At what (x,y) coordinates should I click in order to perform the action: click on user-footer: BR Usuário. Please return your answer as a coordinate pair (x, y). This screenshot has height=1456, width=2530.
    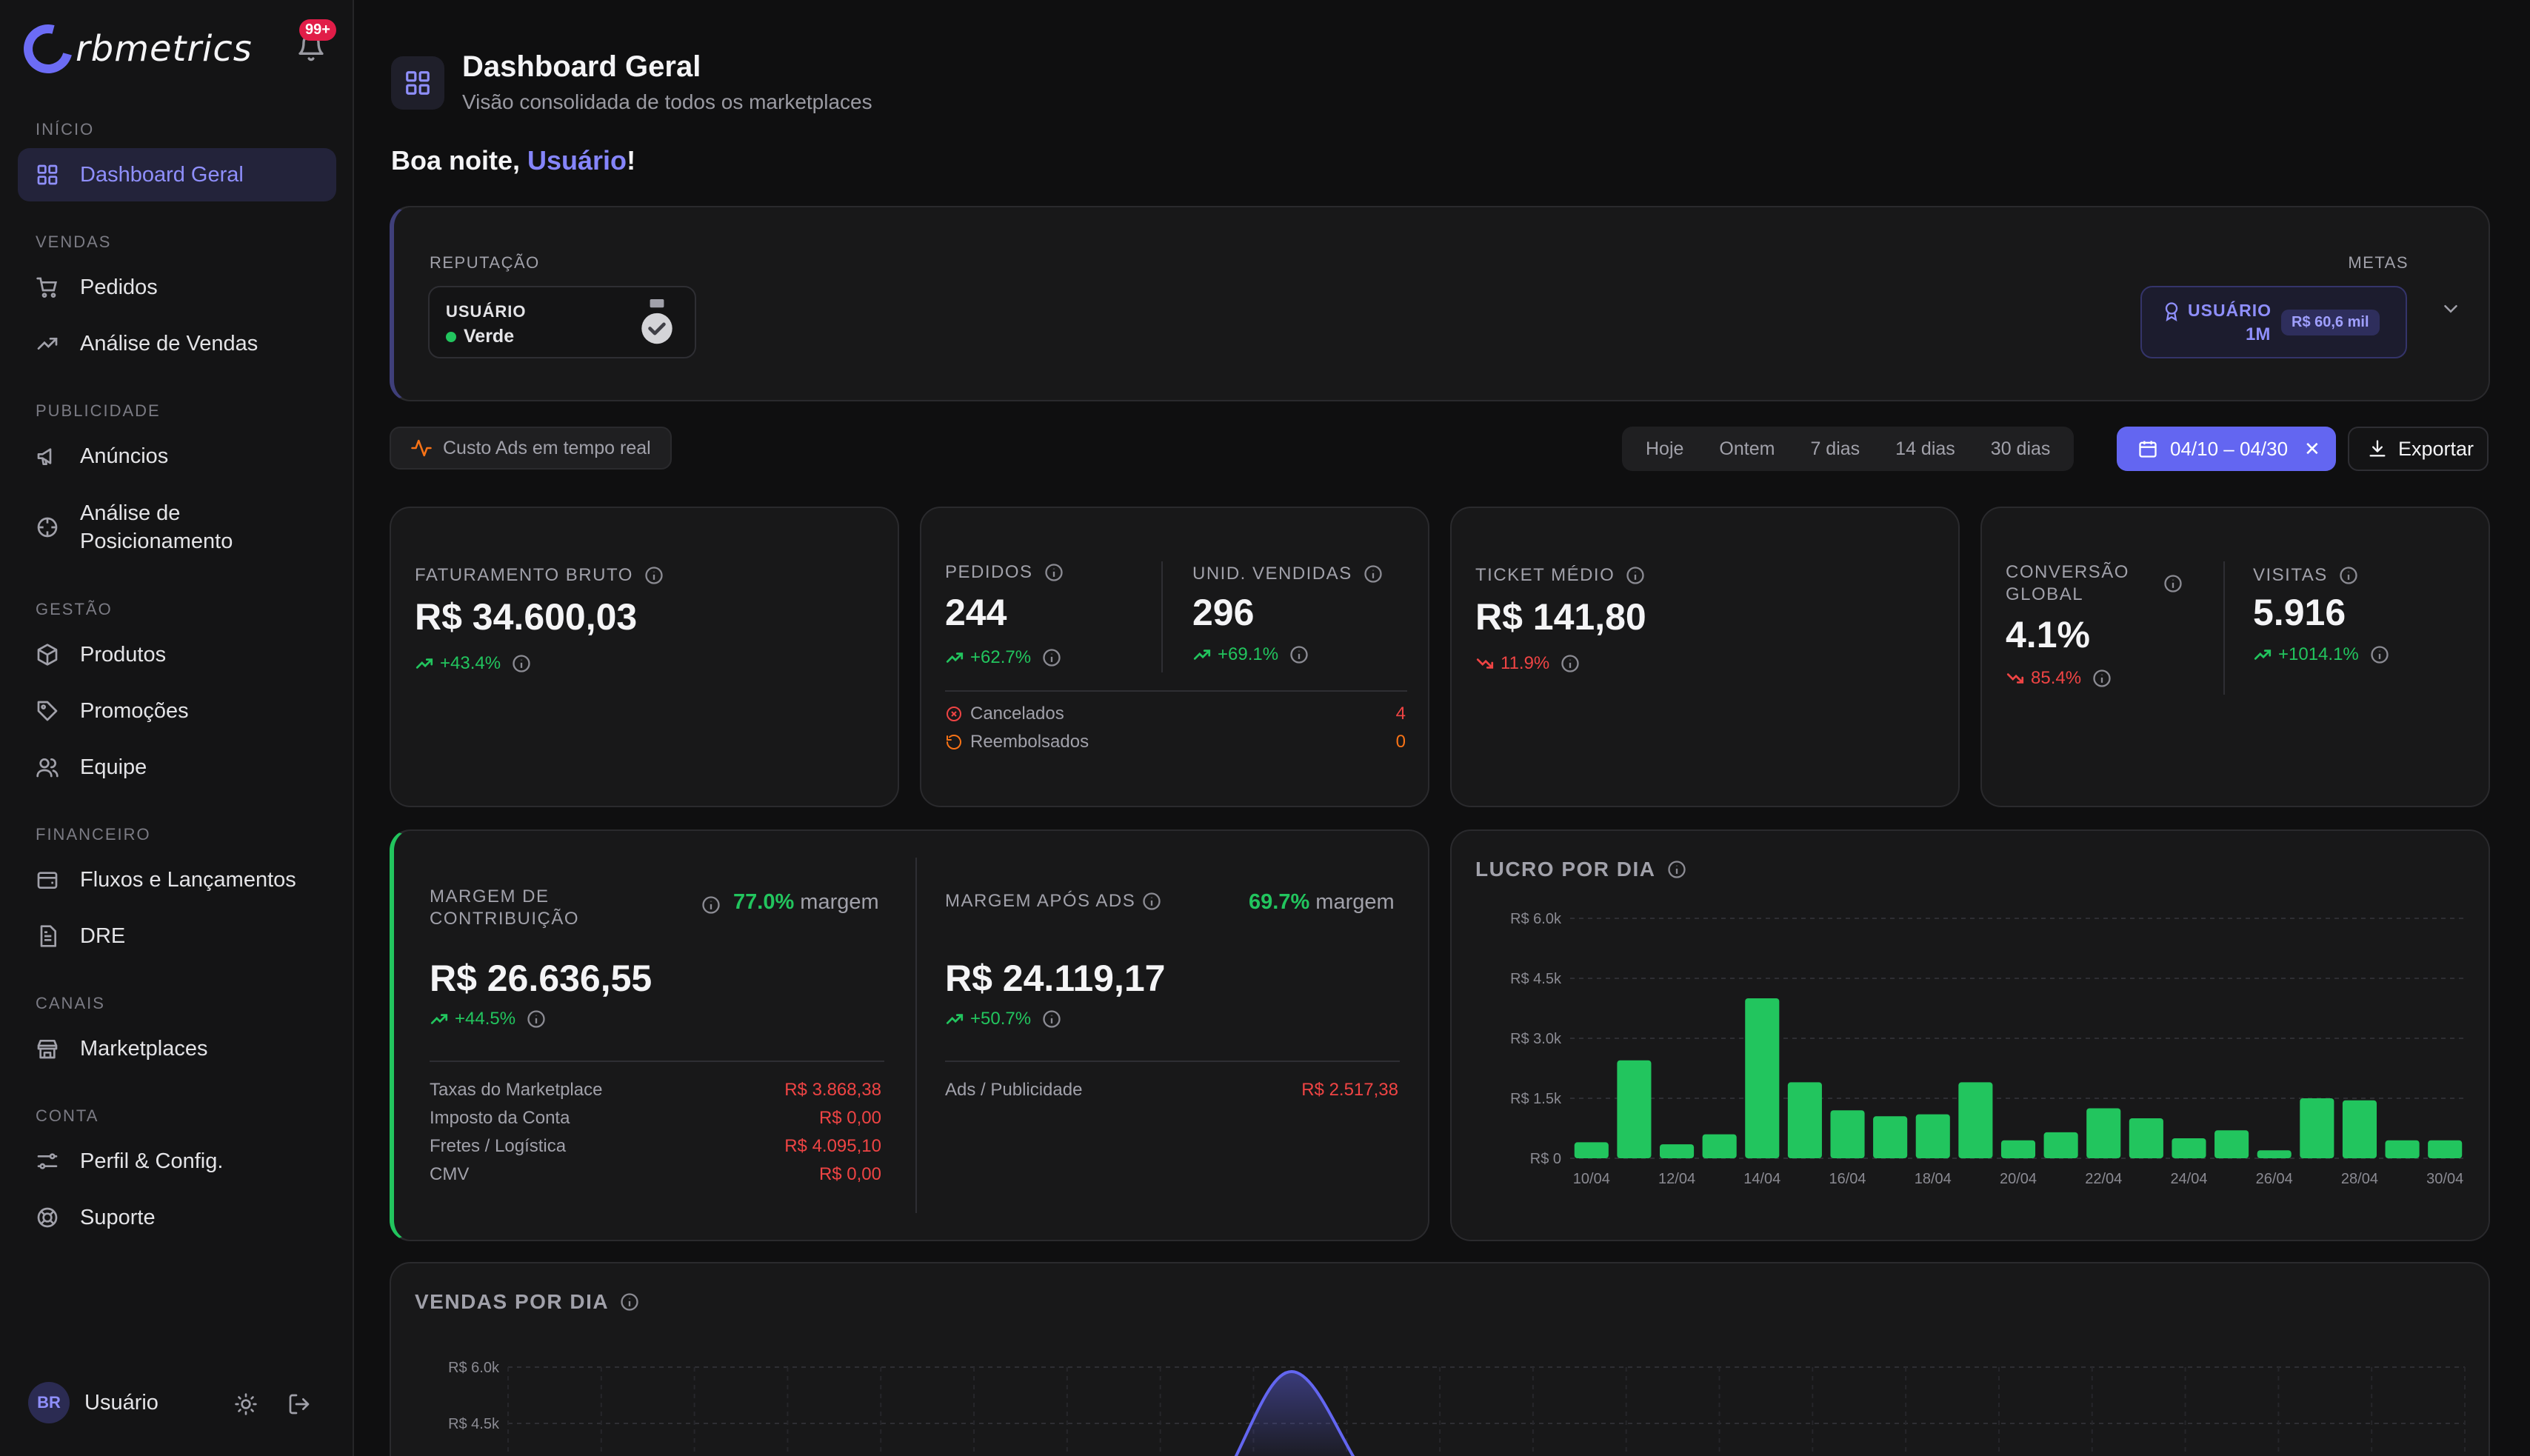
    Looking at the image, I should click on (176, 1402).